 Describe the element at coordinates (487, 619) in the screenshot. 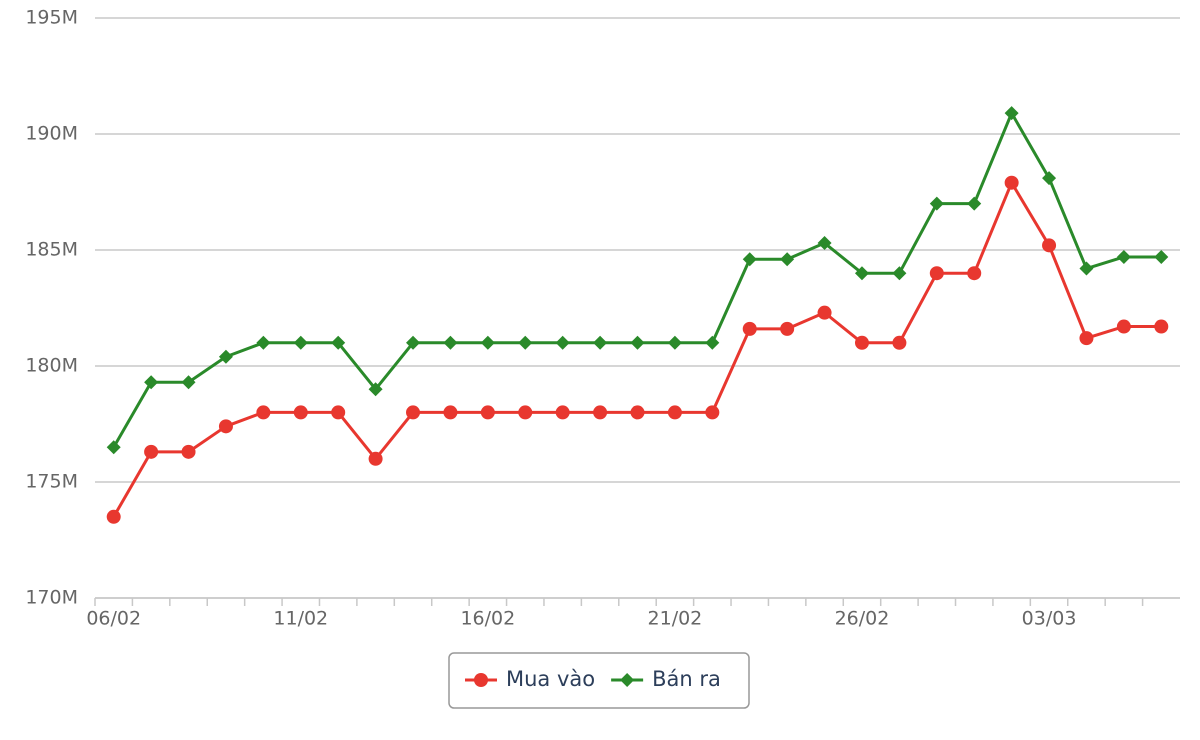

I see `x-tick-label: 16/02` at that location.